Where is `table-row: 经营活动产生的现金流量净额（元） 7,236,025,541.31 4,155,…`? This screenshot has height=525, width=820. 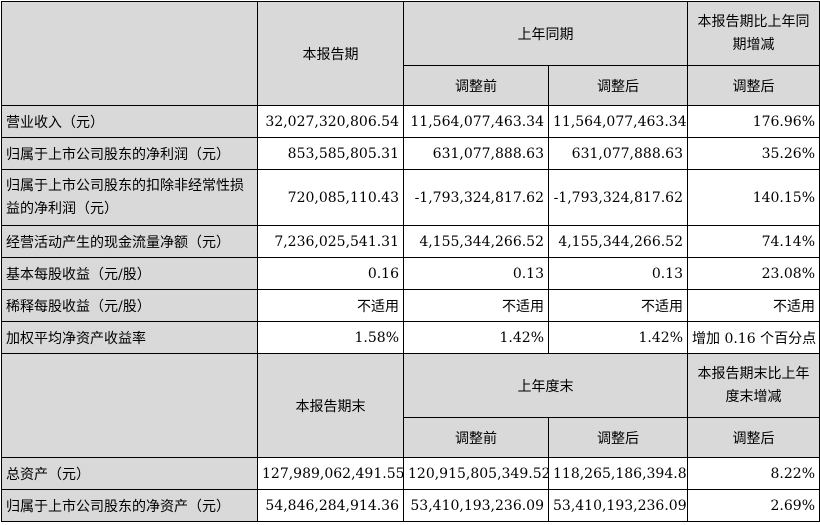 table-row: 经营活动产生的现金流量净额（元） 7,236,025,541.31 4,155,… is located at coordinates (410, 241).